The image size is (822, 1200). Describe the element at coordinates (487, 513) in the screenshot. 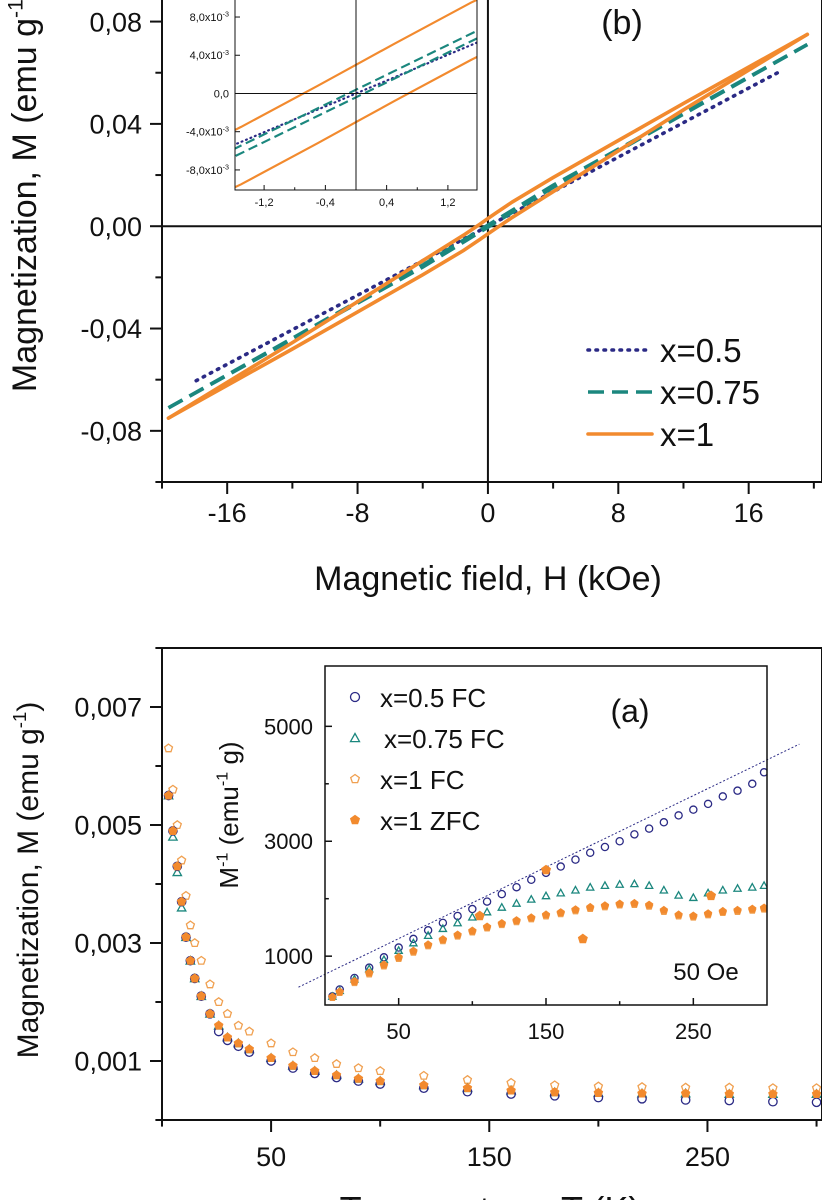

I see `x-tick-label: 0` at that location.